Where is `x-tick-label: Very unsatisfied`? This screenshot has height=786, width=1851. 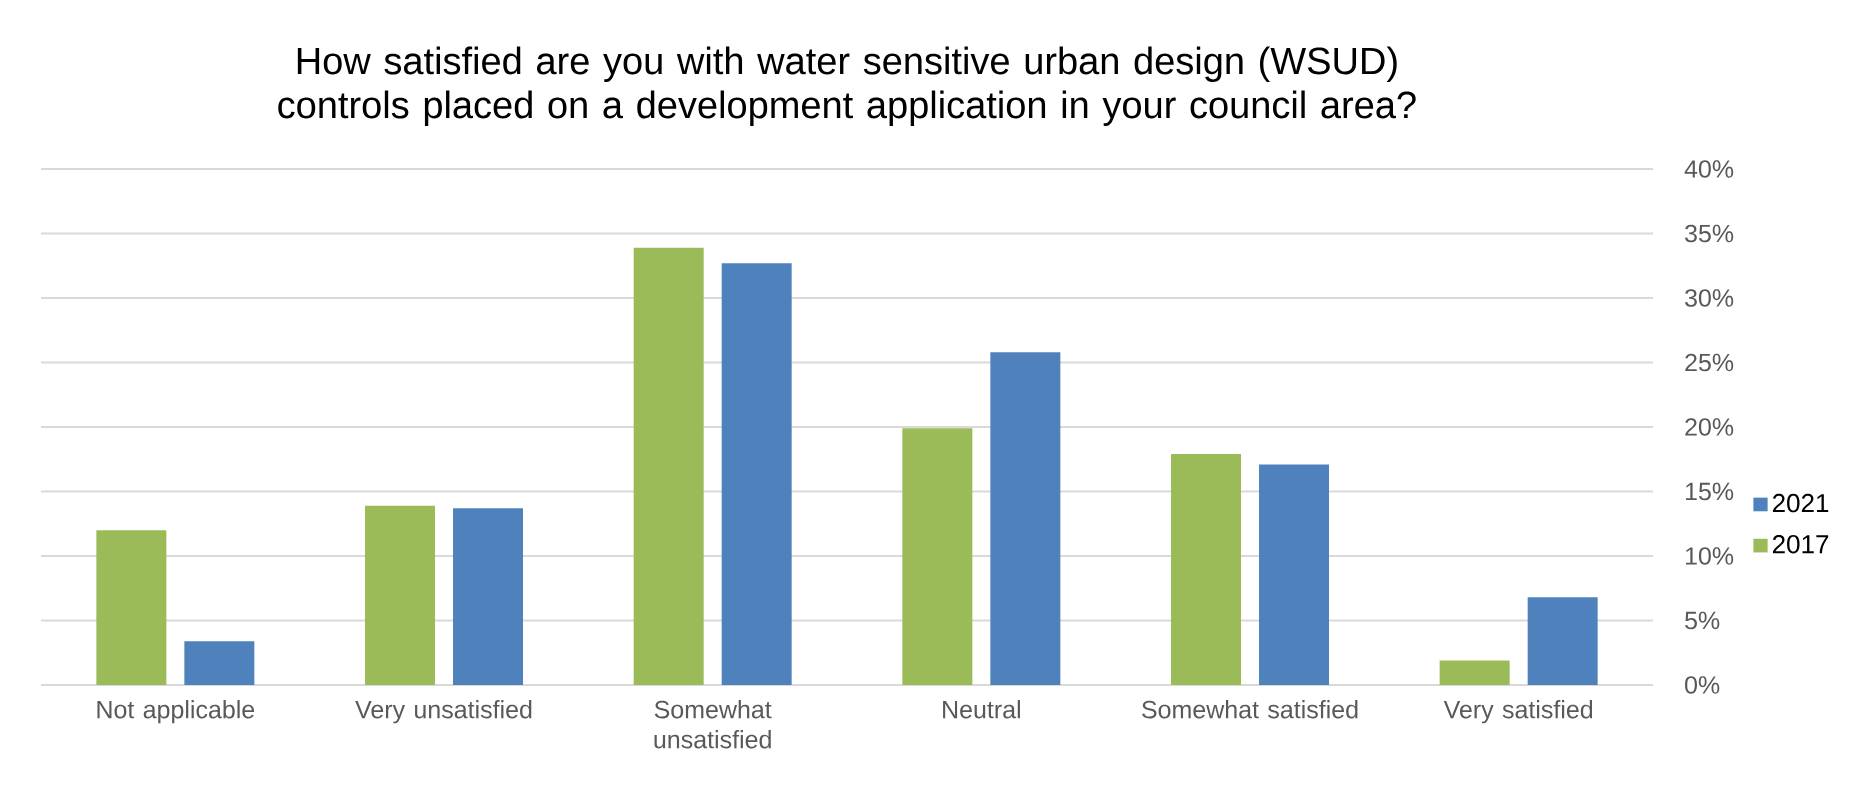 x-tick-label: Very unsatisfied is located at coordinates (443, 712).